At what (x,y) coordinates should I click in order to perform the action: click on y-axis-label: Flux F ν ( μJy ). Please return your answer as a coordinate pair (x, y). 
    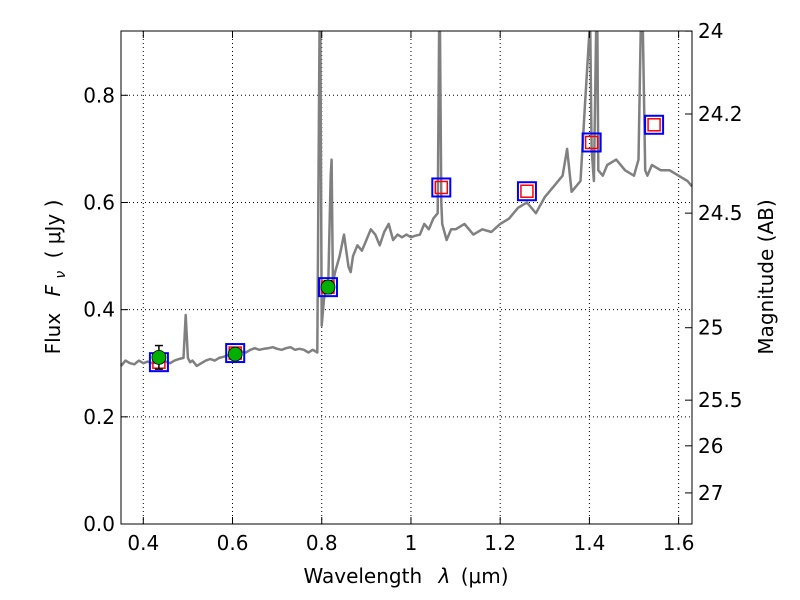
    Looking at the image, I should click on (55, 277).